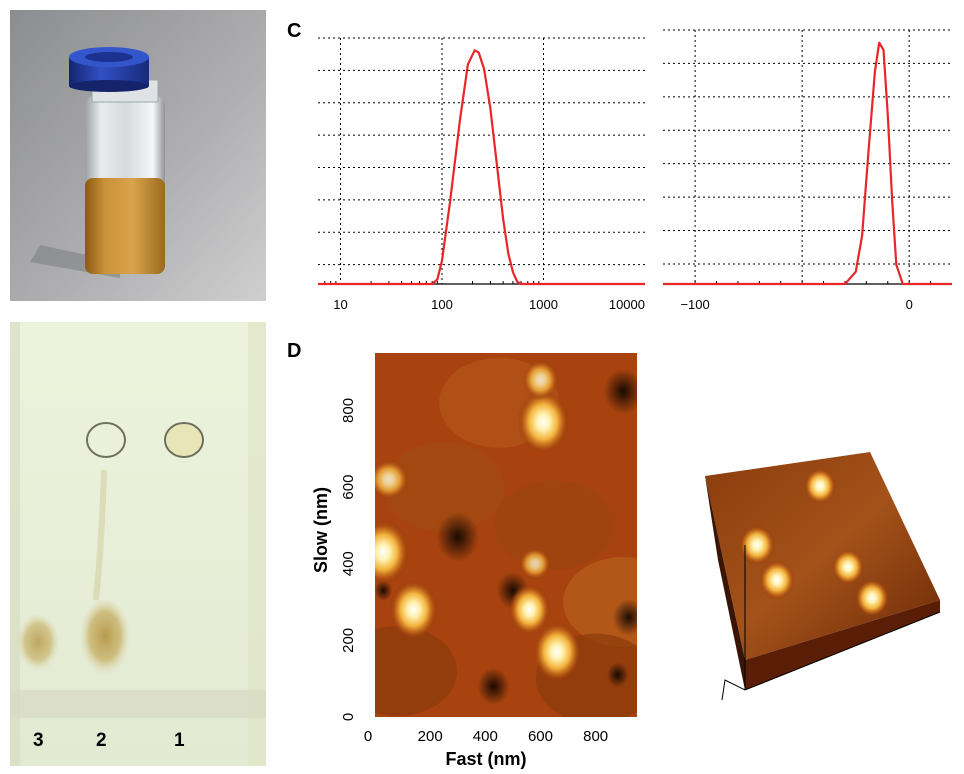  What do you see at coordinates (823, 576) in the screenshot?
I see `afm-3d-surface` at bounding box center [823, 576].